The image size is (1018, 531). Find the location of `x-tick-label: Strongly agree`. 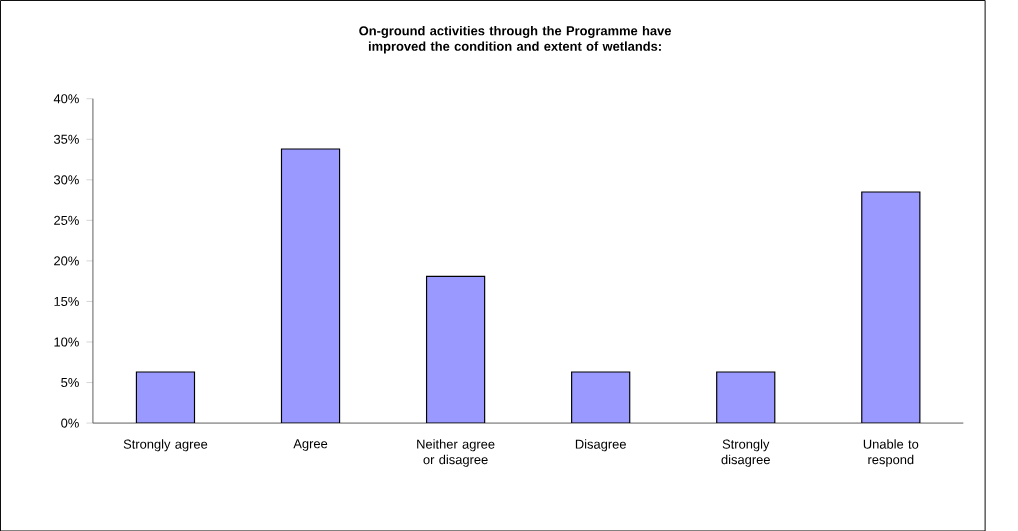

x-tick-label: Strongly agree is located at coordinates (165, 445).